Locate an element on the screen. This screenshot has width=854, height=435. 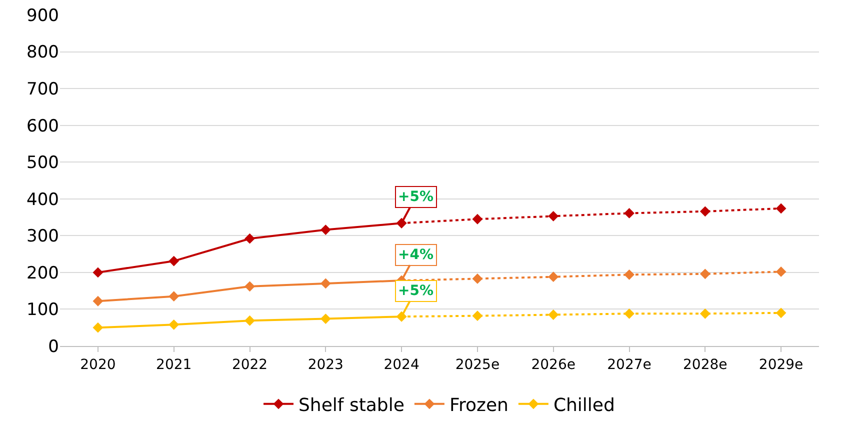
y-tick-label: 0 is located at coordinates (53, 346).